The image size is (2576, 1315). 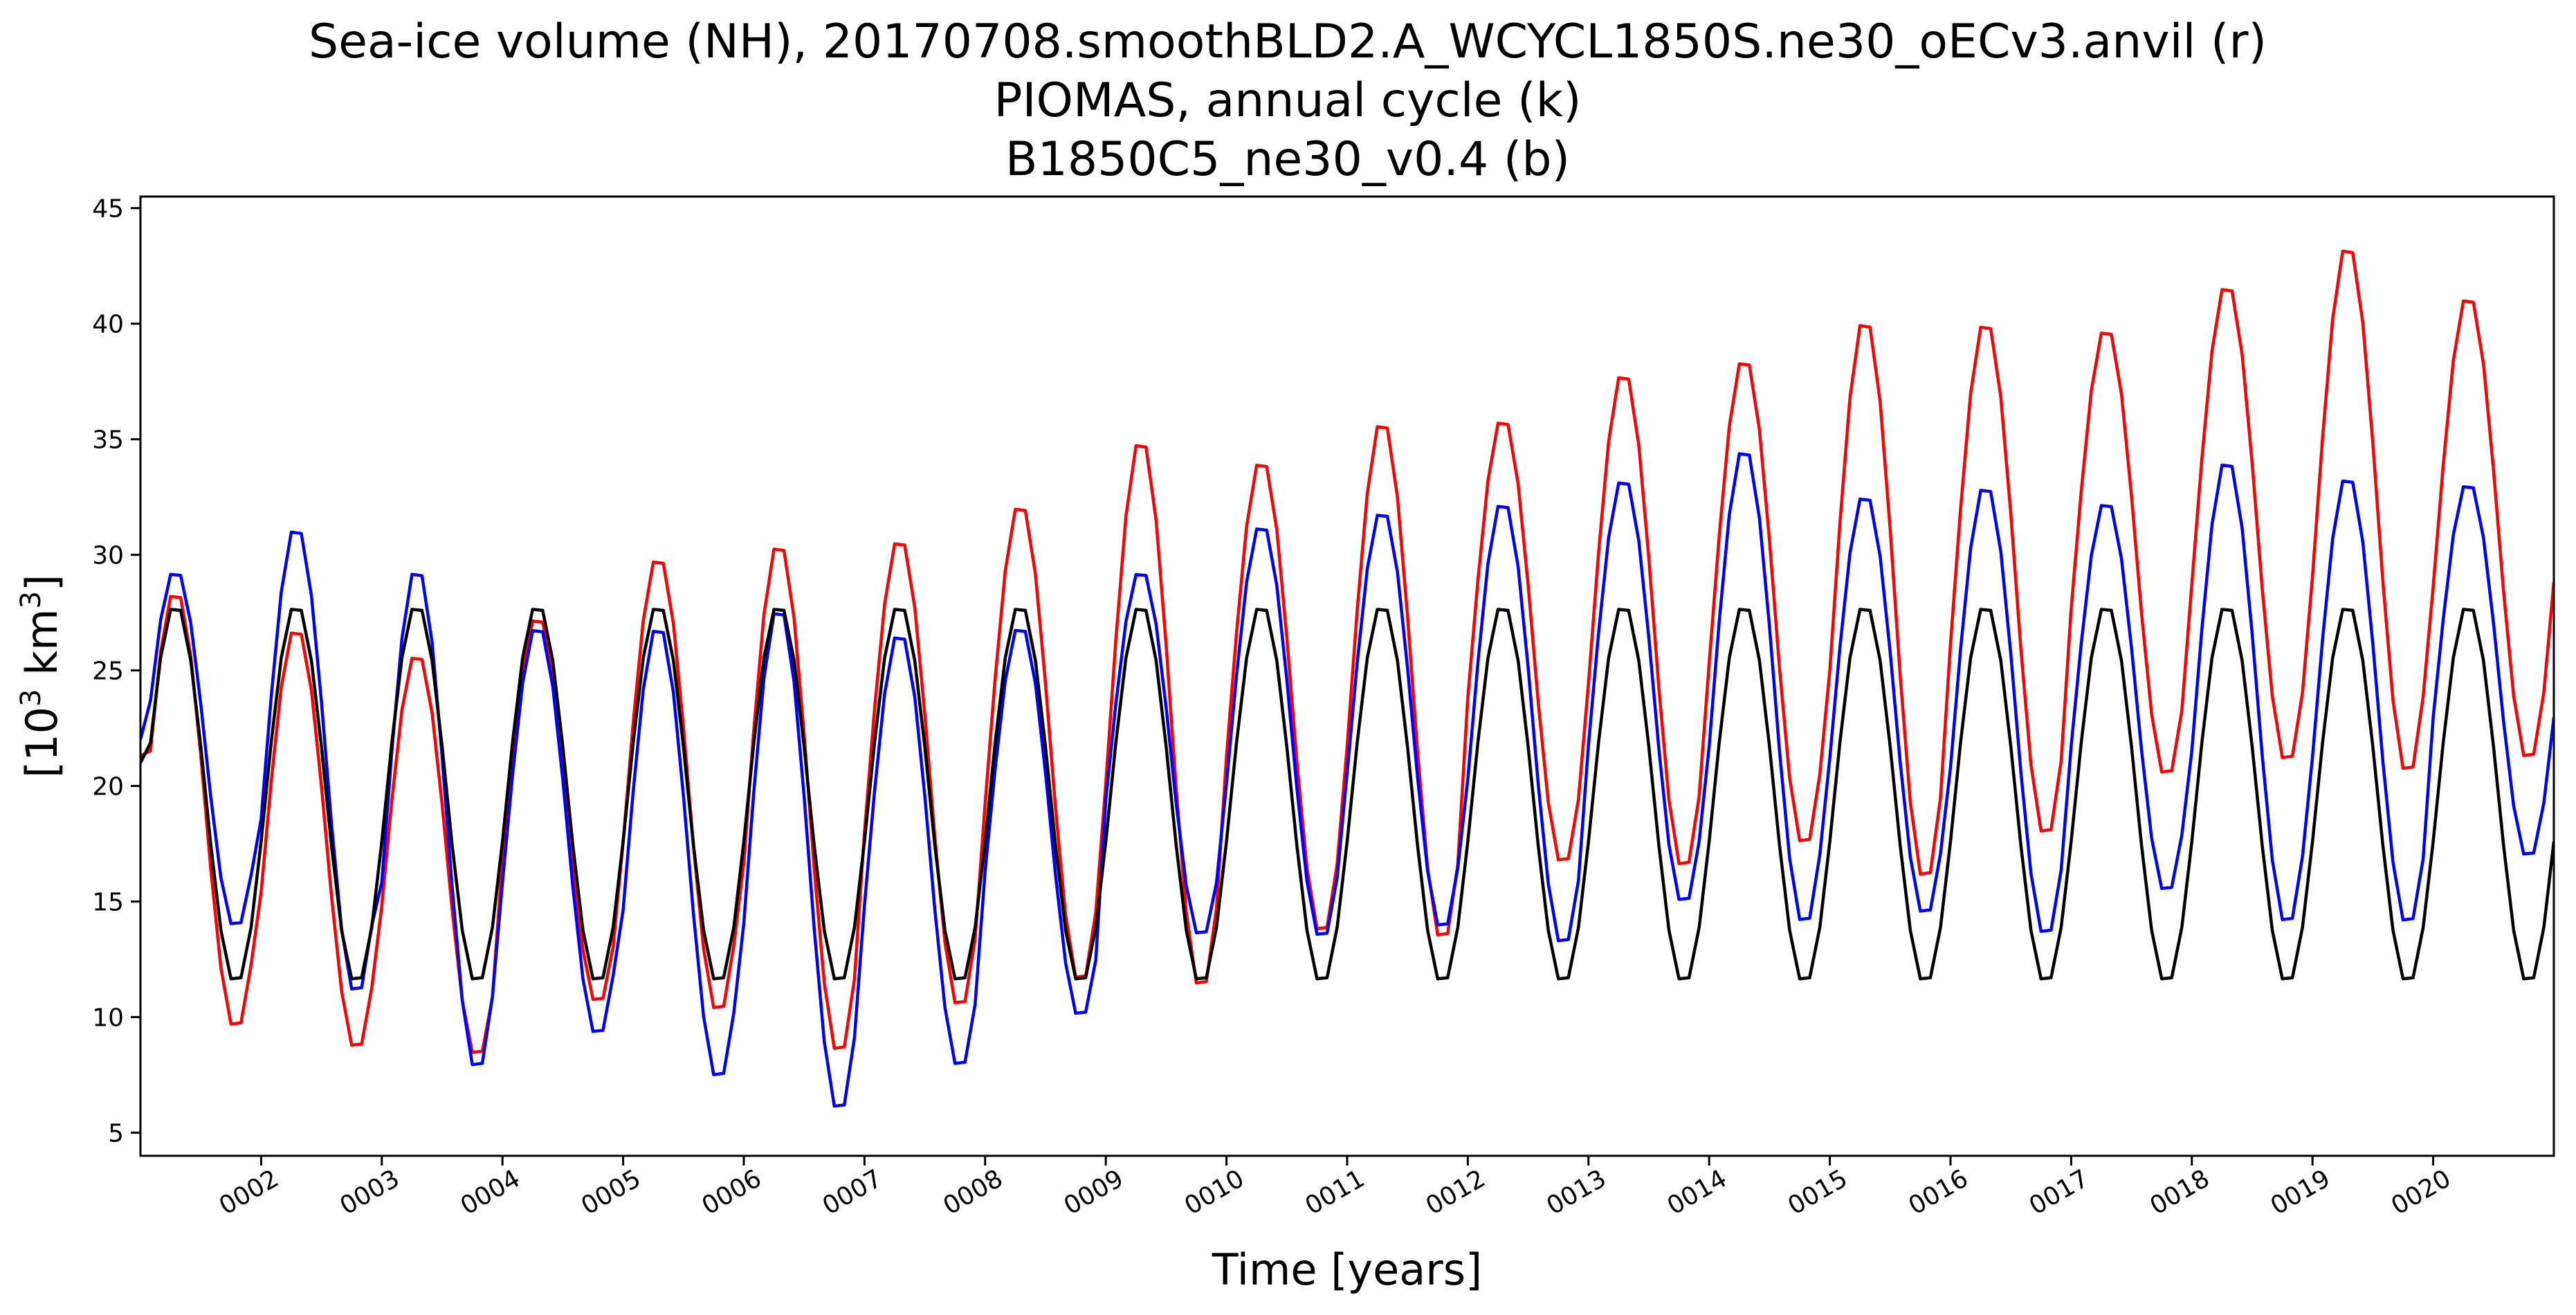 What do you see at coordinates (31, 698) in the screenshot?
I see `y-axis-label-sup: 3` at bounding box center [31, 698].